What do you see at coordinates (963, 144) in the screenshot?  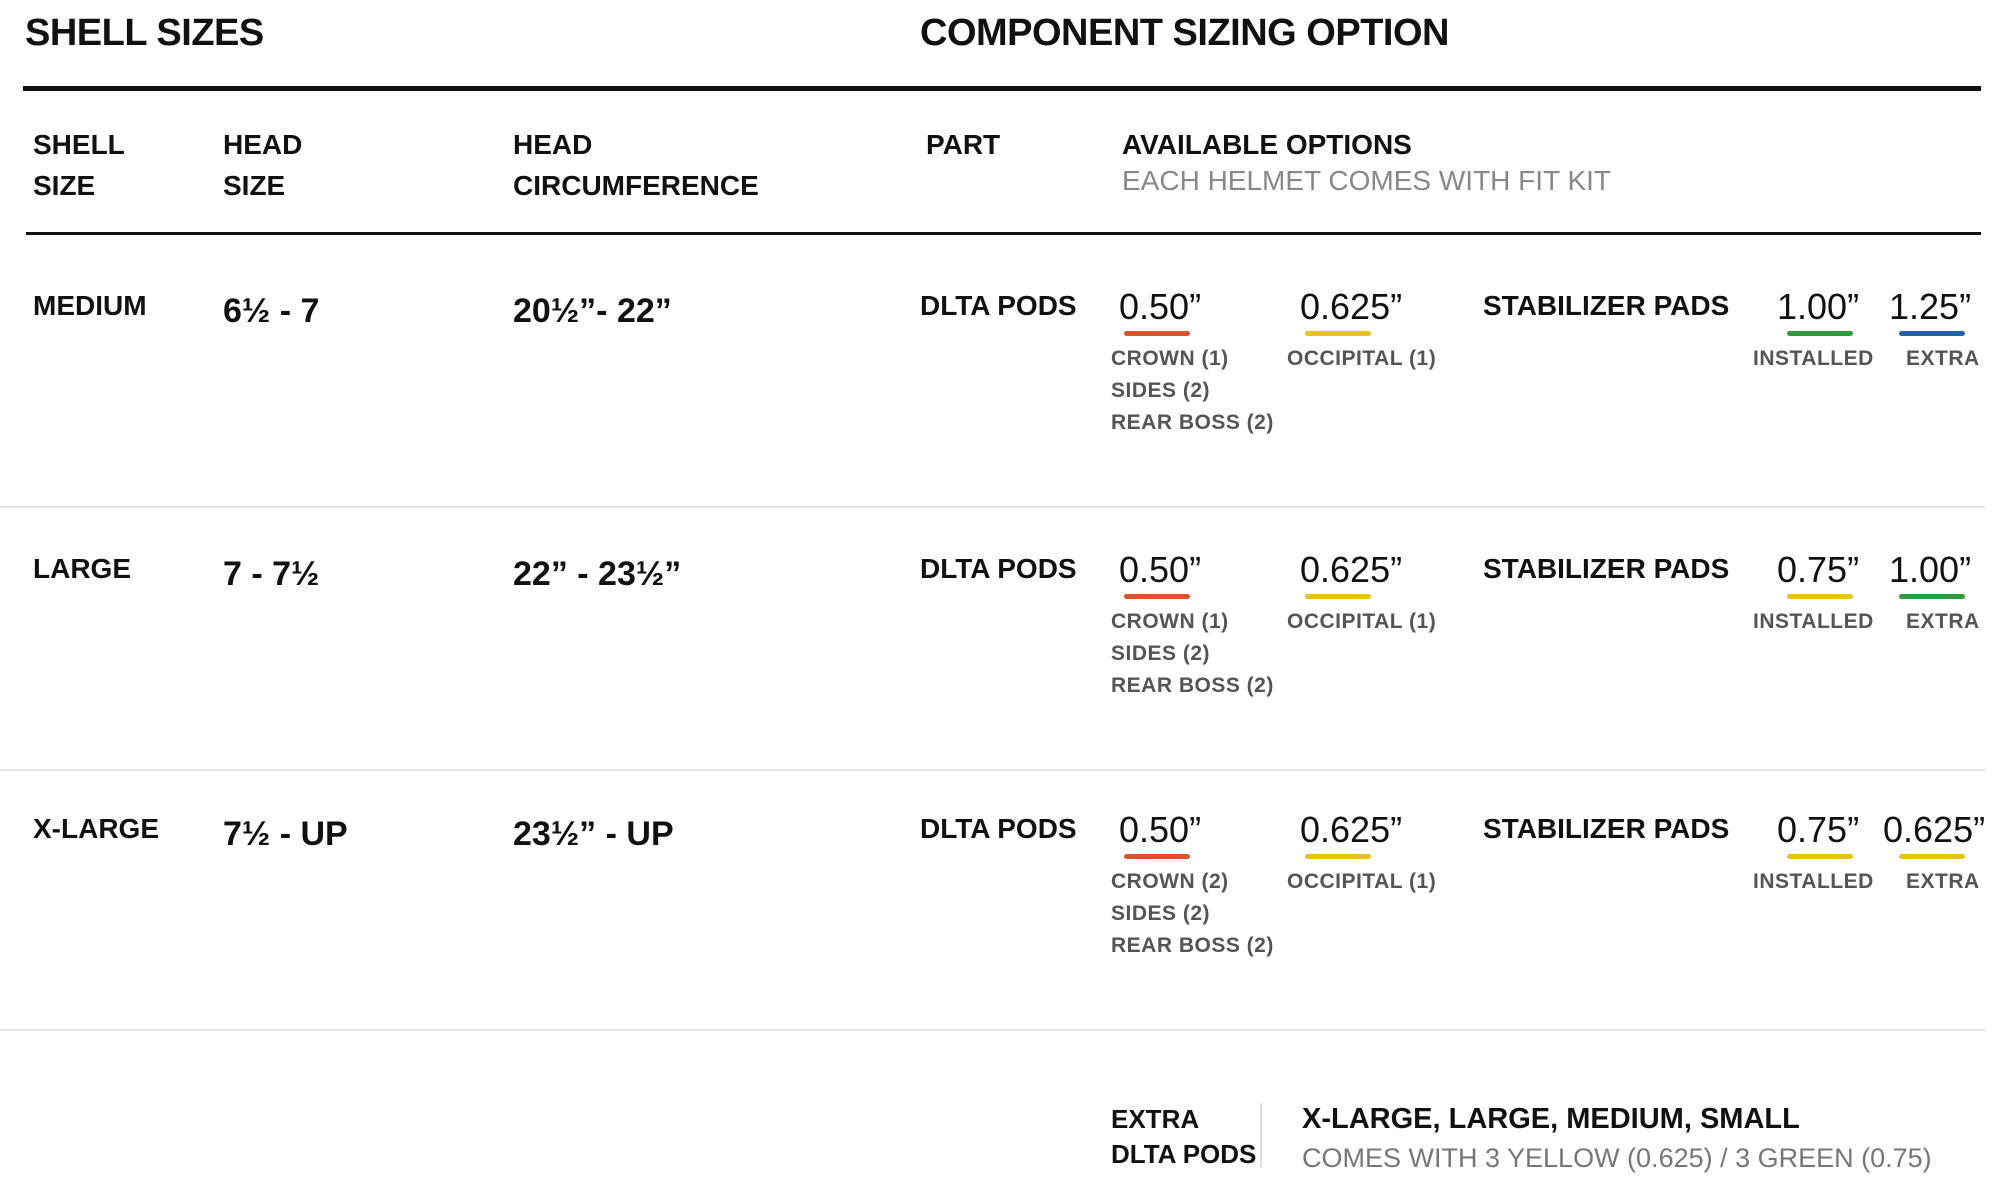 I see `col-header-part: PART` at bounding box center [963, 144].